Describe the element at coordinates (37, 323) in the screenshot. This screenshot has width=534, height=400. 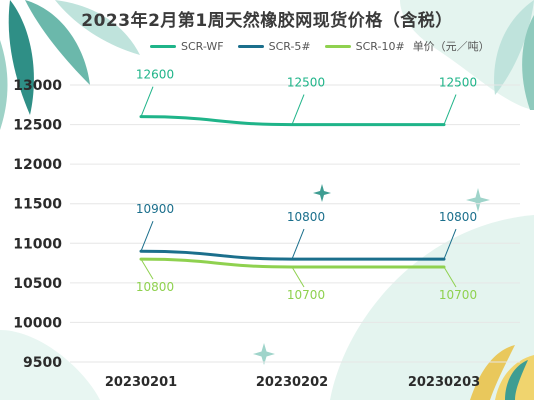
I see `y-tick-label: 10000` at that location.